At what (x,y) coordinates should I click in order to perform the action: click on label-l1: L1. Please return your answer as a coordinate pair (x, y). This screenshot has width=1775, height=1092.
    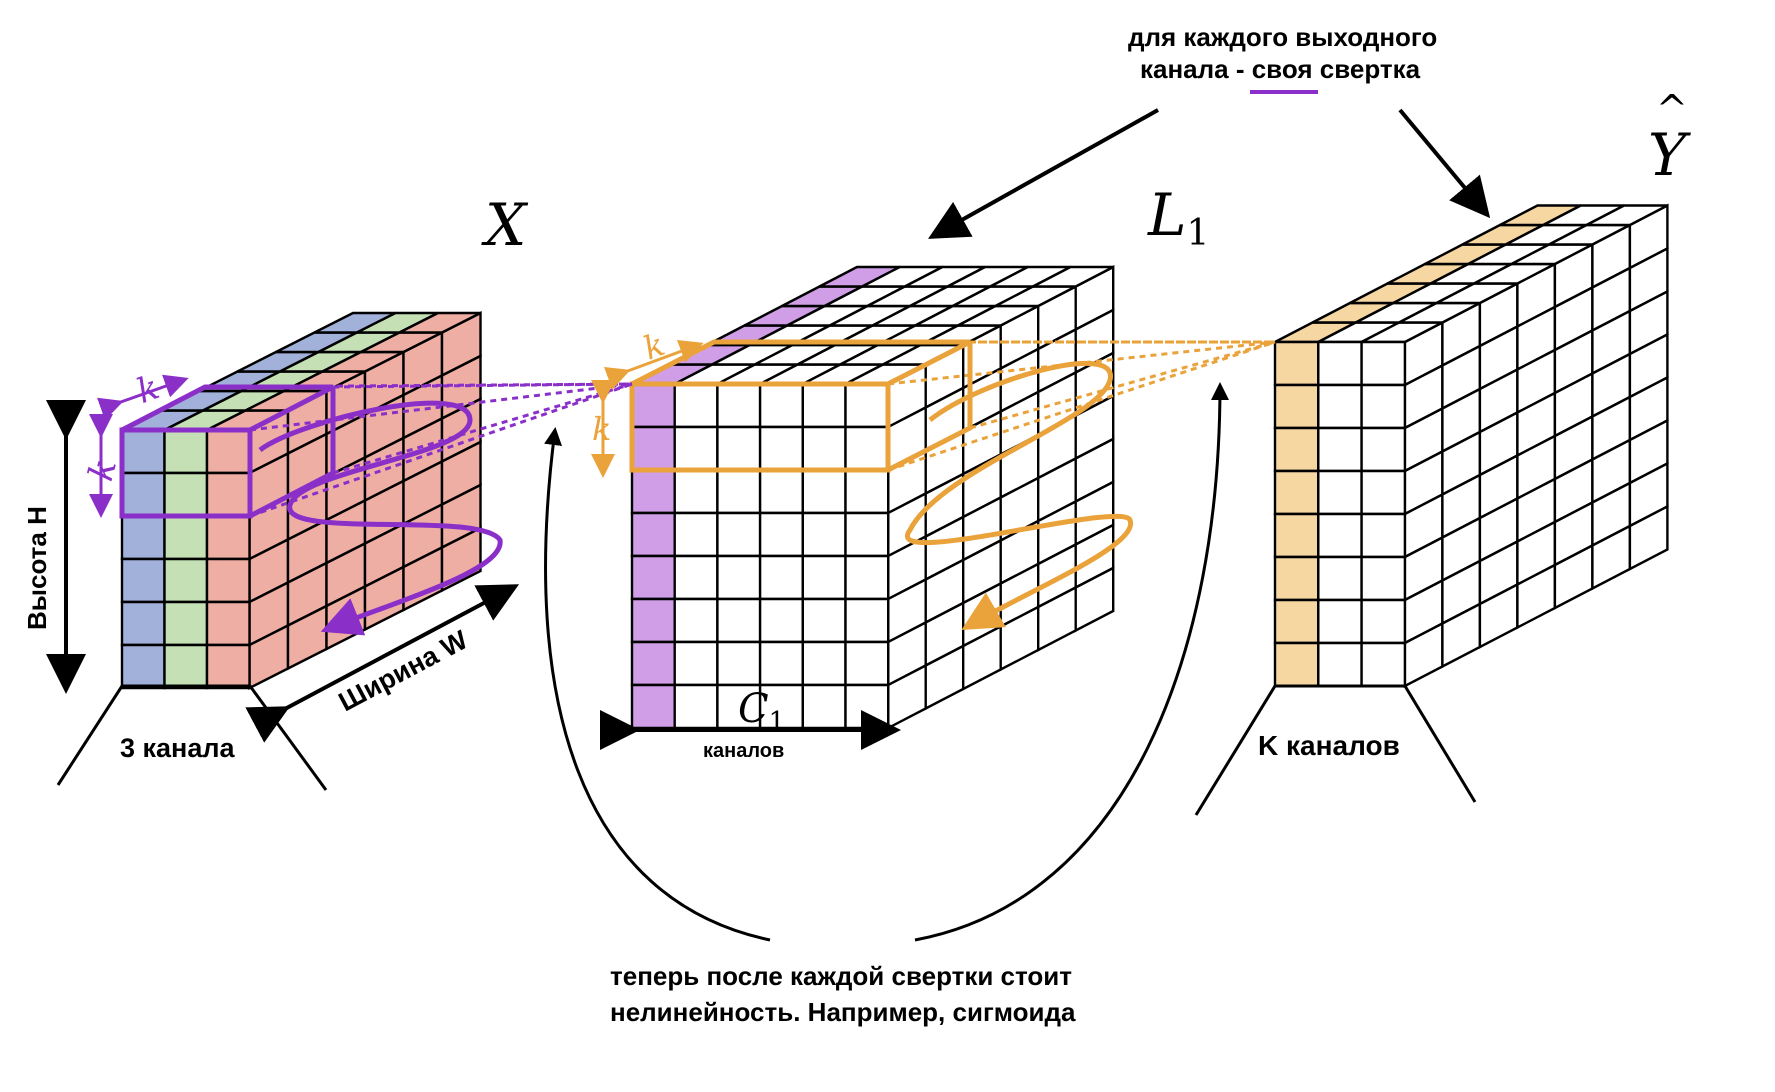
    Looking at the image, I should click on (1178, 217).